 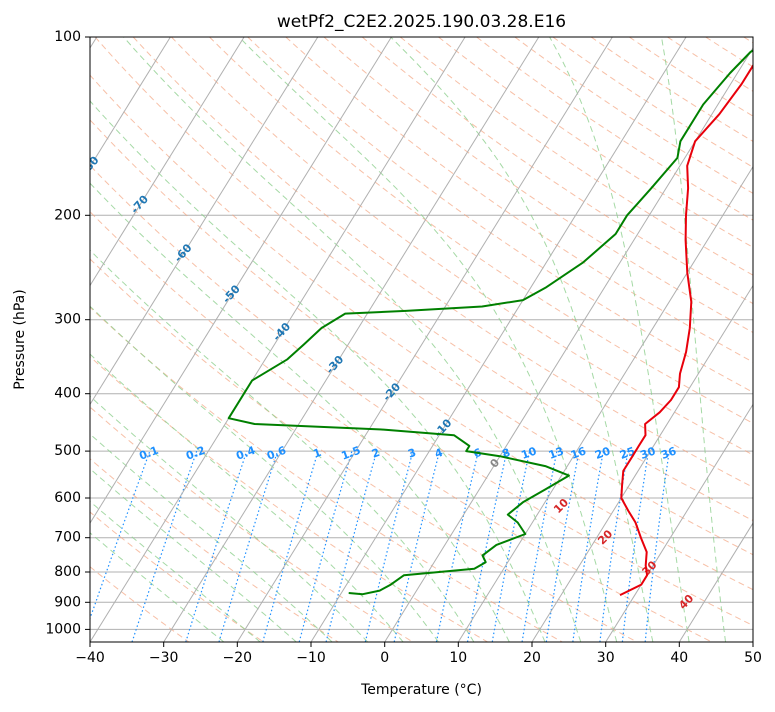 What do you see at coordinates (606, 658) in the screenshot?
I see `x-tick-label: 30` at bounding box center [606, 658].